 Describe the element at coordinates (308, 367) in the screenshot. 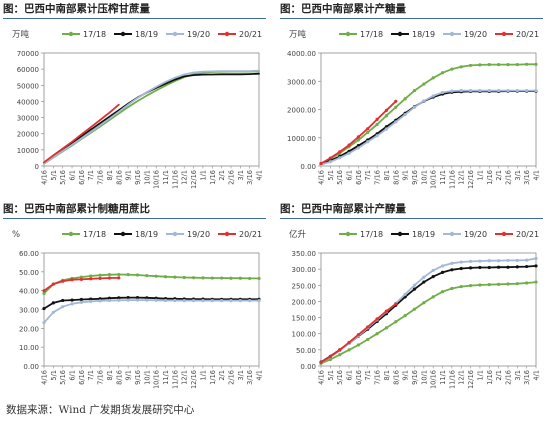

I see `y-tick-label: 0.00` at that location.